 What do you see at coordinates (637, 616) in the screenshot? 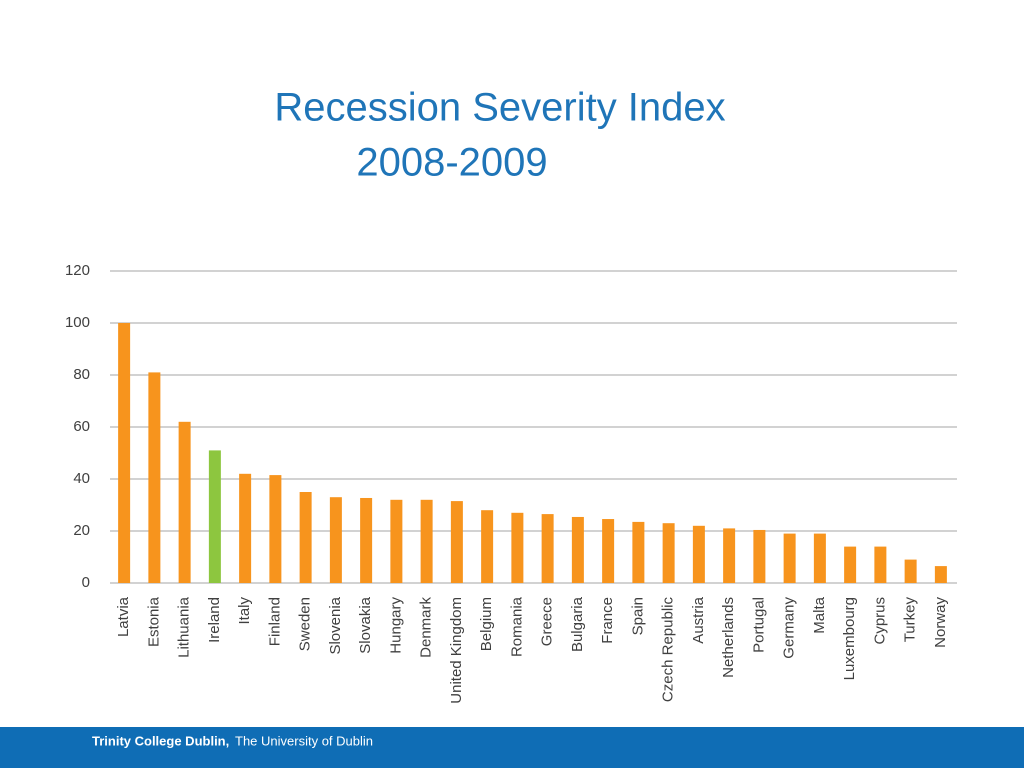
I see `x-tick-label: Spain` at bounding box center [637, 616].